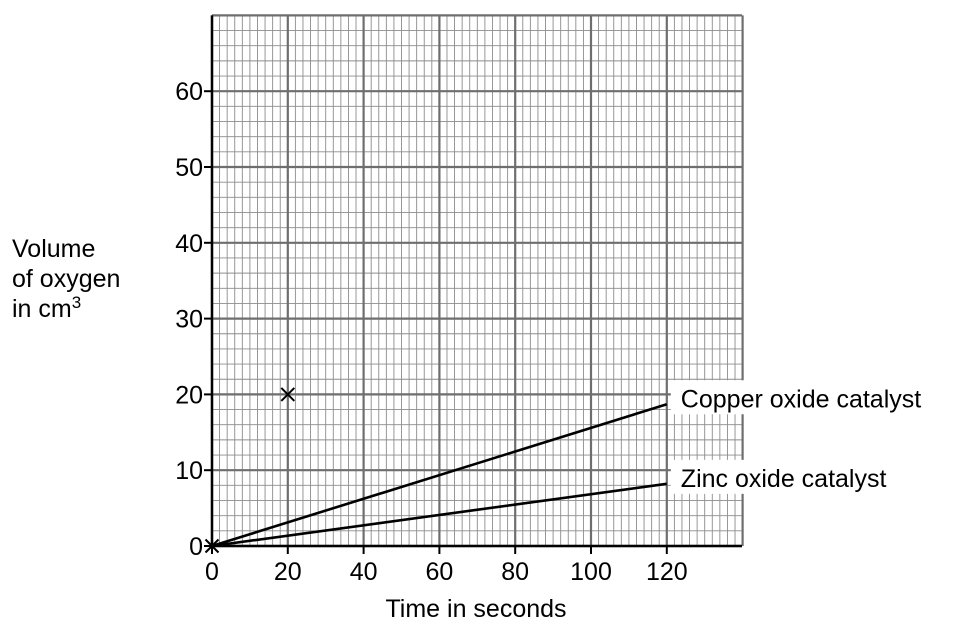 Image resolution: width=963 pixels, height=624 pixels. Describe the element at coordinates (189, 320) in the screenshot. I see `y-tick-label: 30` at that location.